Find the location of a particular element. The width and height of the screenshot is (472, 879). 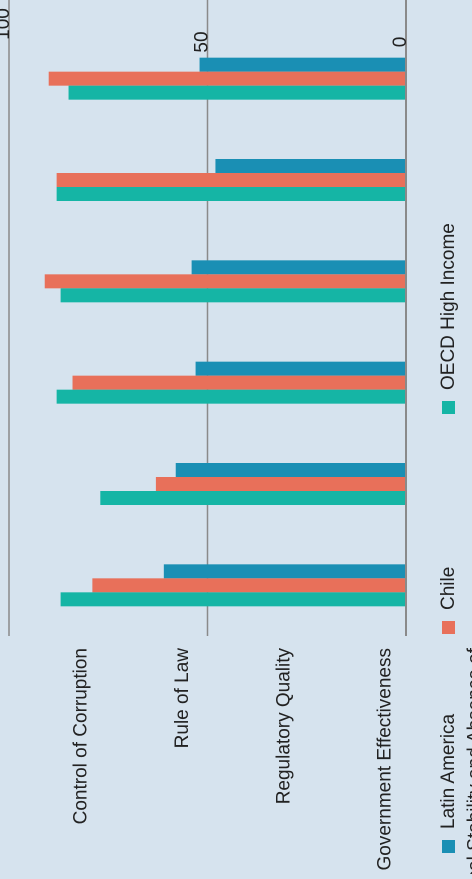

legend: Latin America Chile OECD High Income is located at coordinates (448, 538).